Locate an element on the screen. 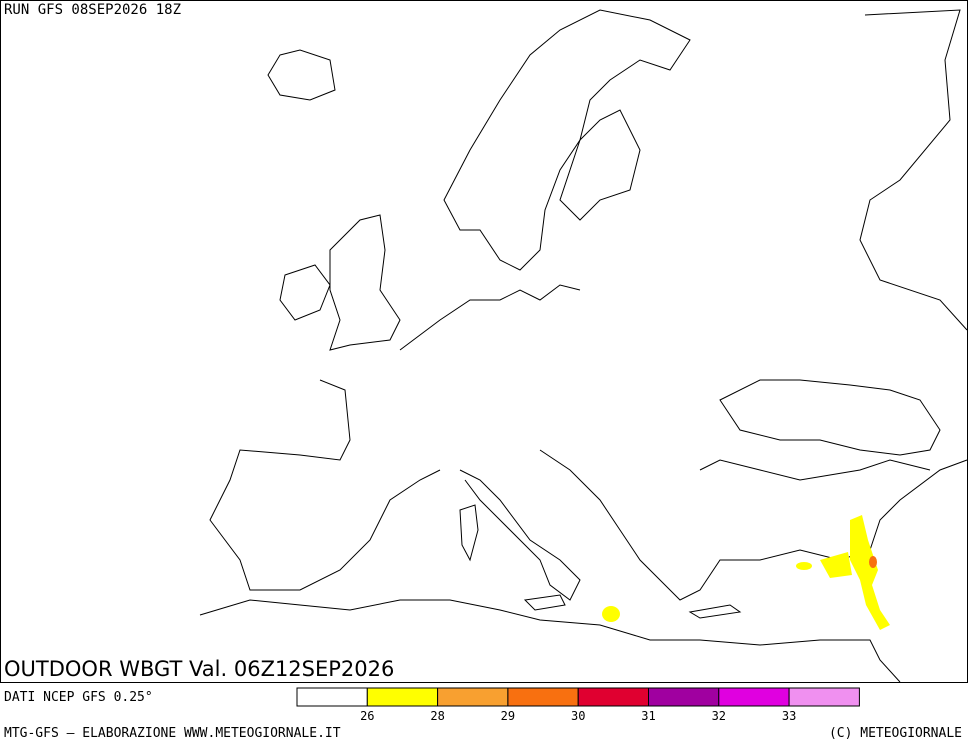  footer-right: (C) METEOGIORNALE is located at coordinates (895, 733).